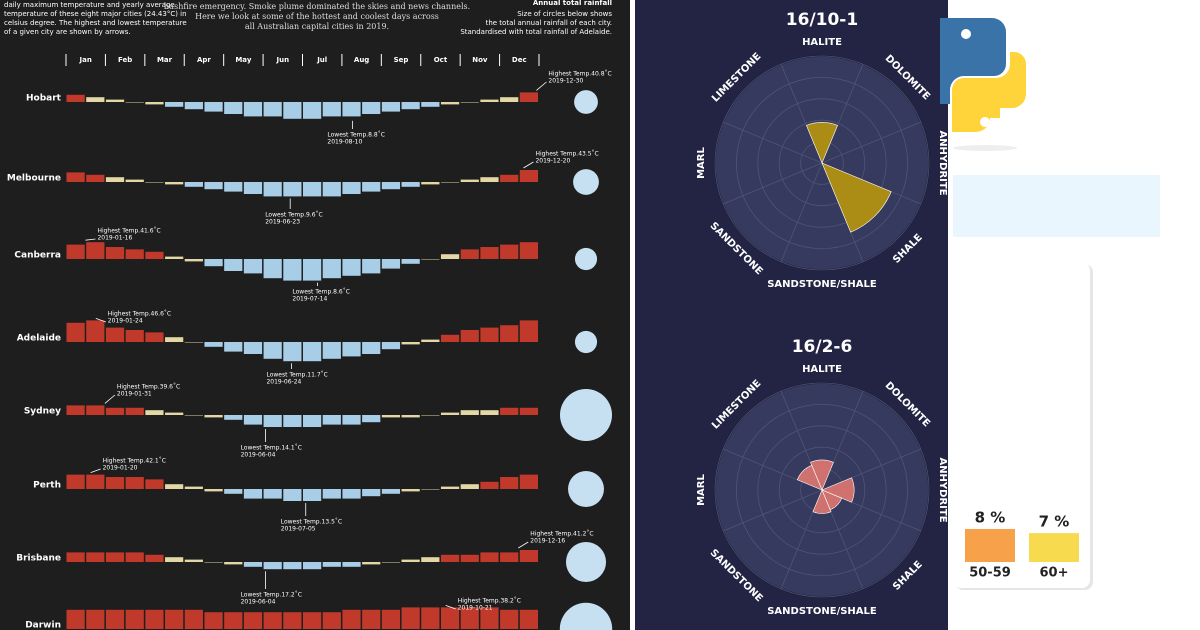 The width and height of the screenshot is (1200, 630). What do you see at coordinates (565, 81) in the screenshot?
I see `high-date: 2019-12-30` at bounding box center [565, 81].